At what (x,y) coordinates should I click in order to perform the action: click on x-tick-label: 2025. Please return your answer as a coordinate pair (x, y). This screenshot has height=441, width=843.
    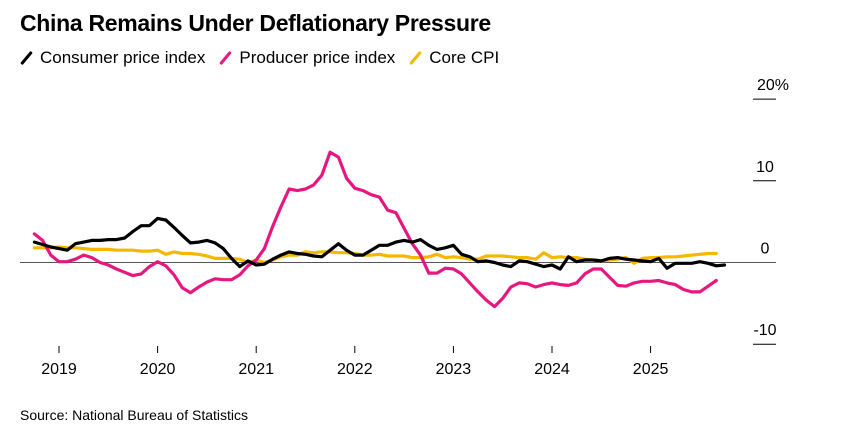
    Looking at the image, I should click on (651, 369).